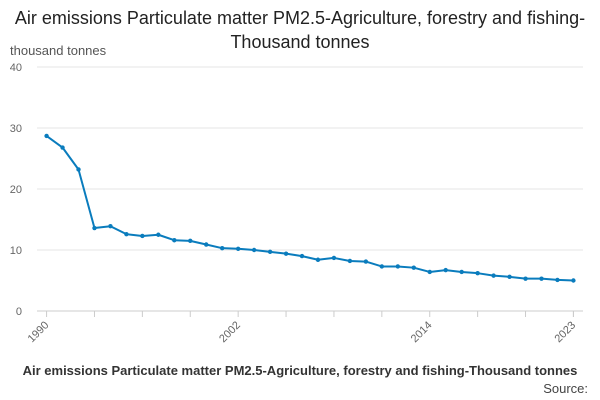  What do you see at coordinates (557, 280) in the screenshot?
I see `data-point-2022` at bounding box center [557, 280].